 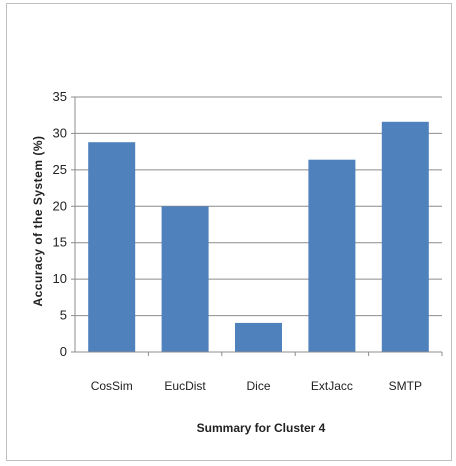 I want to click on y-axis-title: Accuracy of the System (%), so click(x=38, y=220).